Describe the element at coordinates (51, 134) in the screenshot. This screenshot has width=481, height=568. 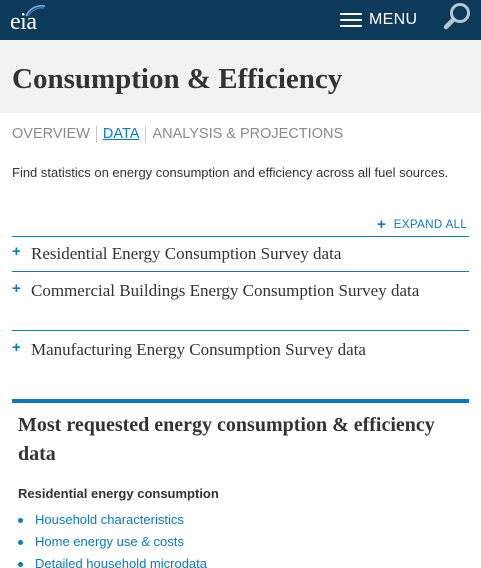
I see `tab-overview: OVERVIEW` at that location.